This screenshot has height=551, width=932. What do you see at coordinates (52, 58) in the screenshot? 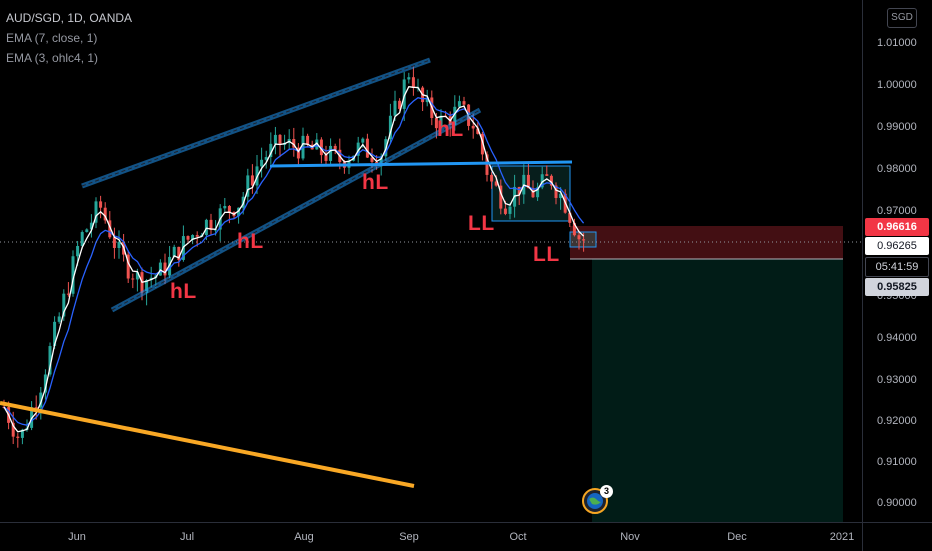
I see `ema-3-legend: EMA (3, ohlc4, 1)` at bounding box center [52, 58].